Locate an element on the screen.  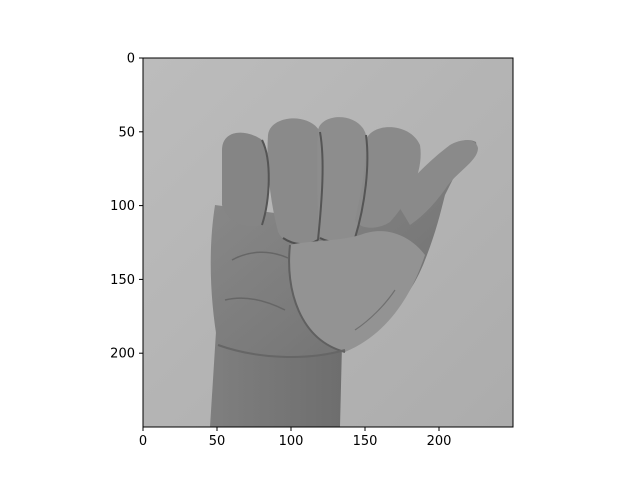
y-tick-label: 150 is located at coordinates (122, 280).